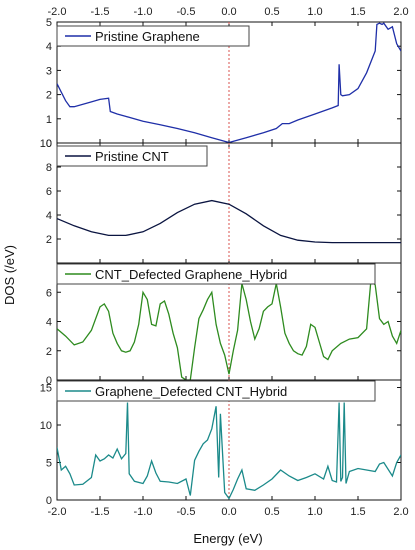 This screenshot has width=415, height=550. Describe the element at coordinates (314, 12) in the screenshot. I see `x-tick-label-top: 1.0` at that location.